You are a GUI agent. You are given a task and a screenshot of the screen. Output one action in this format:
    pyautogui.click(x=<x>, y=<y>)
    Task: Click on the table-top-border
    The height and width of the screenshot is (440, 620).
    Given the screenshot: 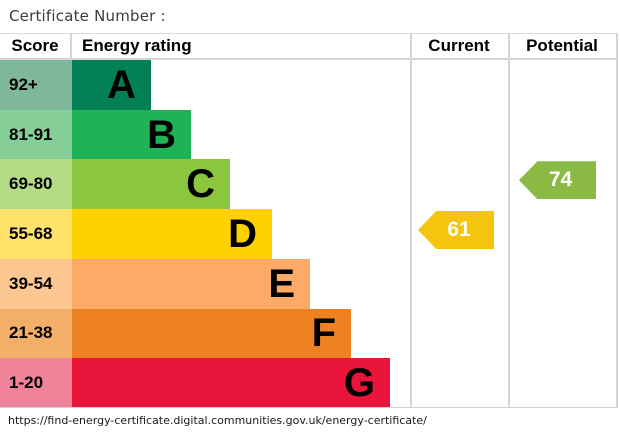 What is the action you would take?
    pyautogui.click(x=309, y=33)
    